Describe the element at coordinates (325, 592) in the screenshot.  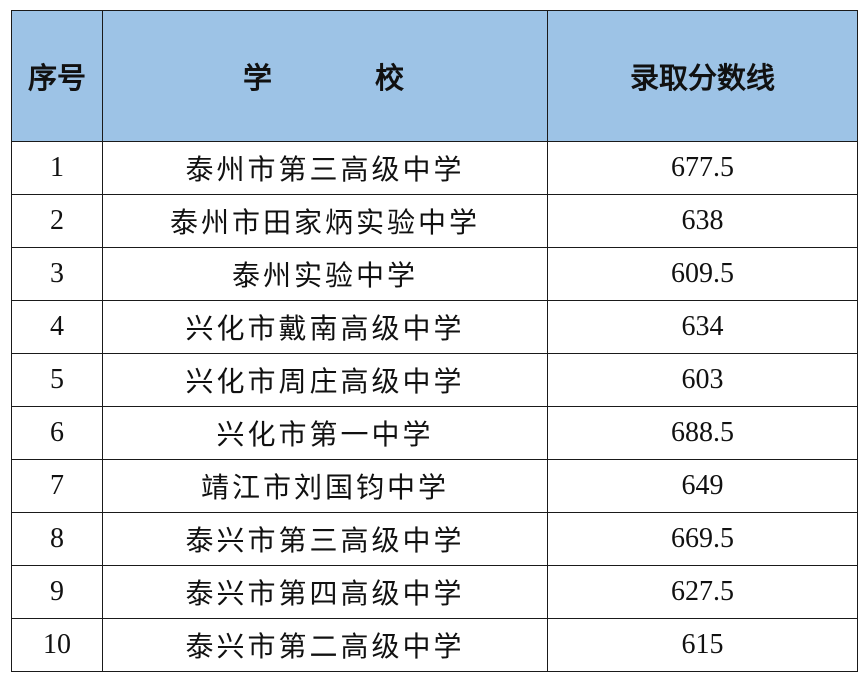
I see `row-school: 泰兴市第四高级中学` at that location.